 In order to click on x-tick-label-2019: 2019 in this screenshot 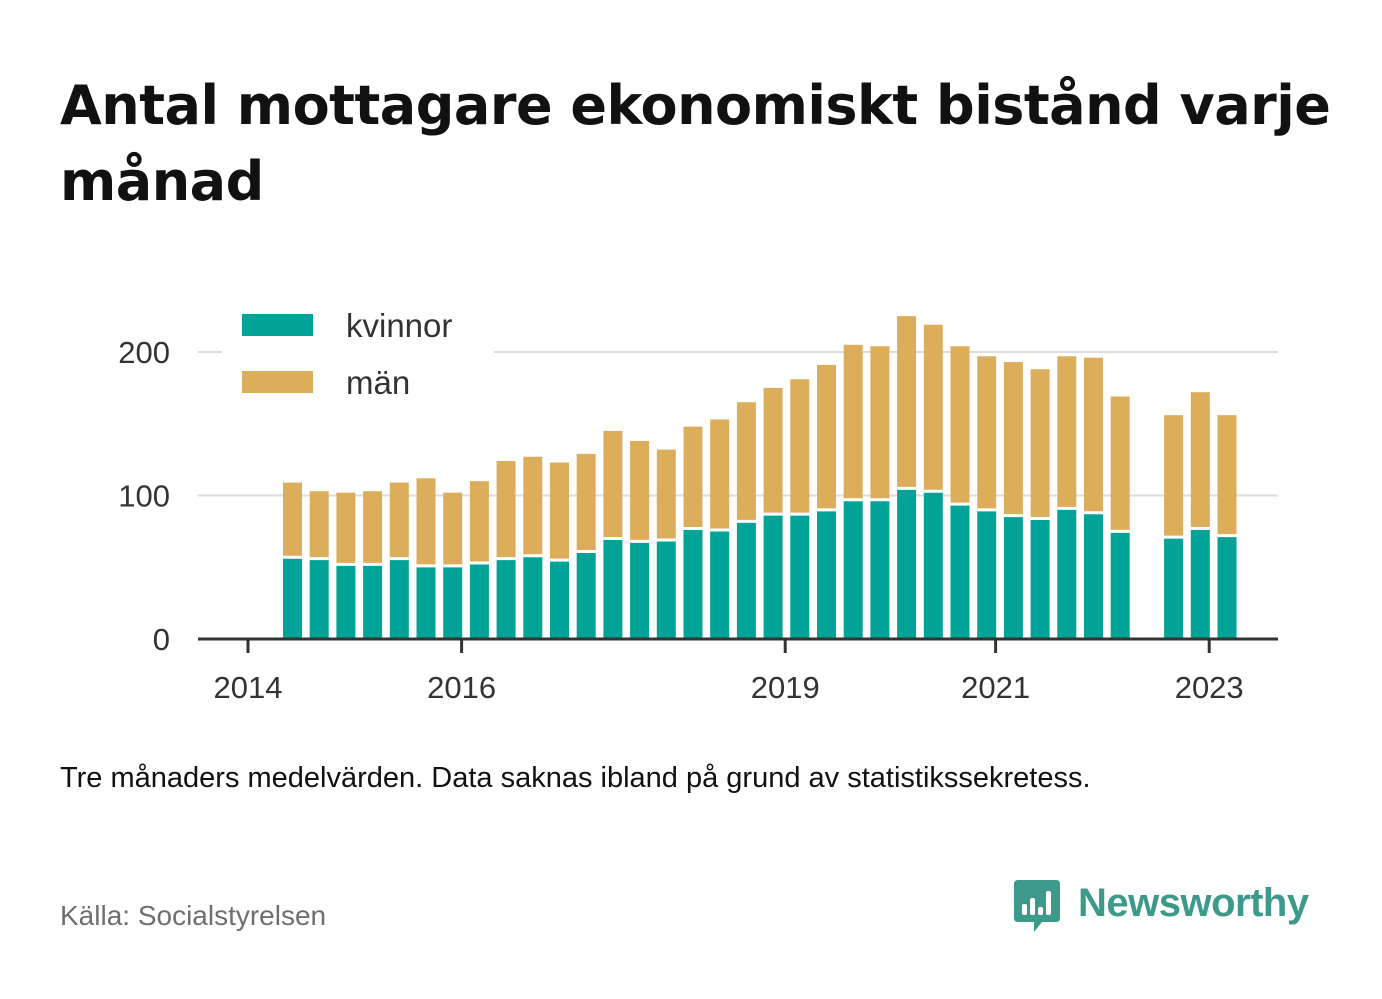, I will do `click(785, 687)`.